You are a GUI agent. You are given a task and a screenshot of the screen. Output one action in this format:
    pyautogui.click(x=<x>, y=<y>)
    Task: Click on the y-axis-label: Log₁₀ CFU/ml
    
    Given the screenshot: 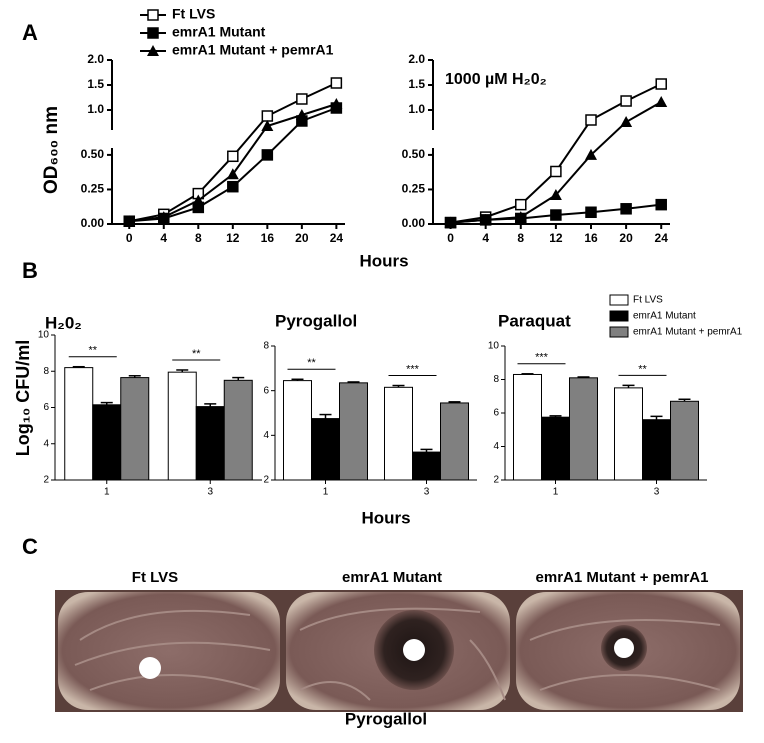 What is the action you would take?
    pyautogui.click(x=23, y=398)
    